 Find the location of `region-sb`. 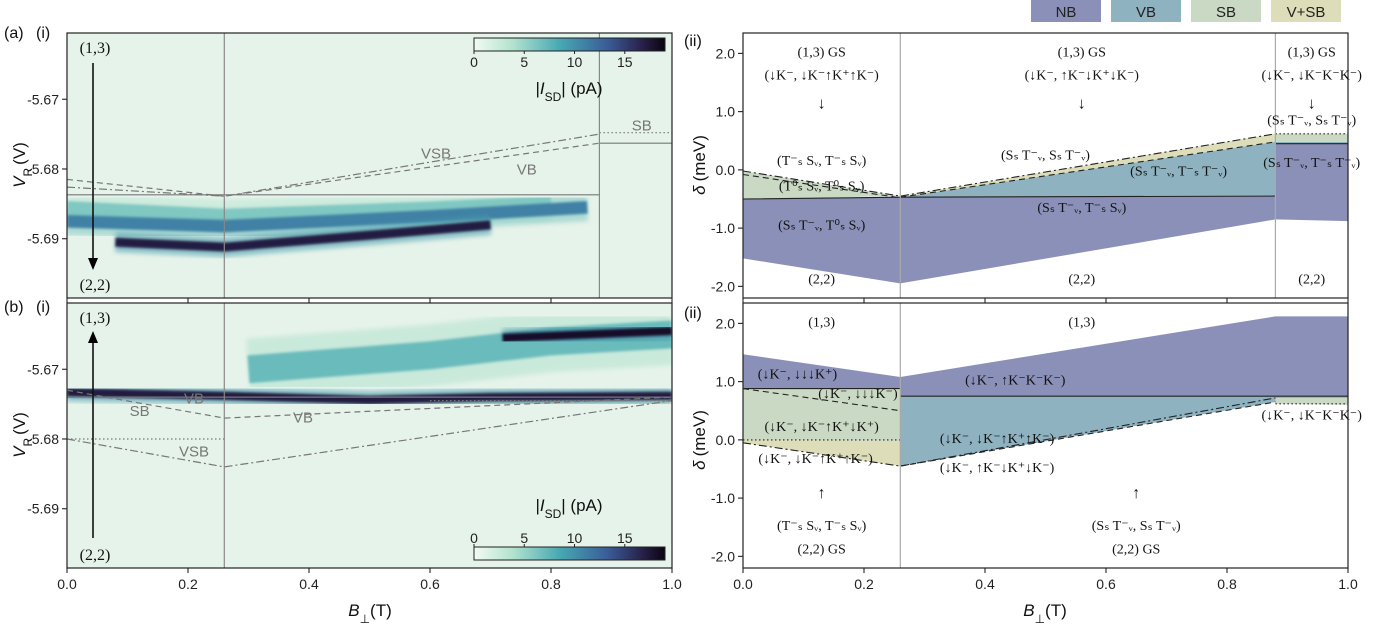

region-sb is located at coordinates (822, 414).